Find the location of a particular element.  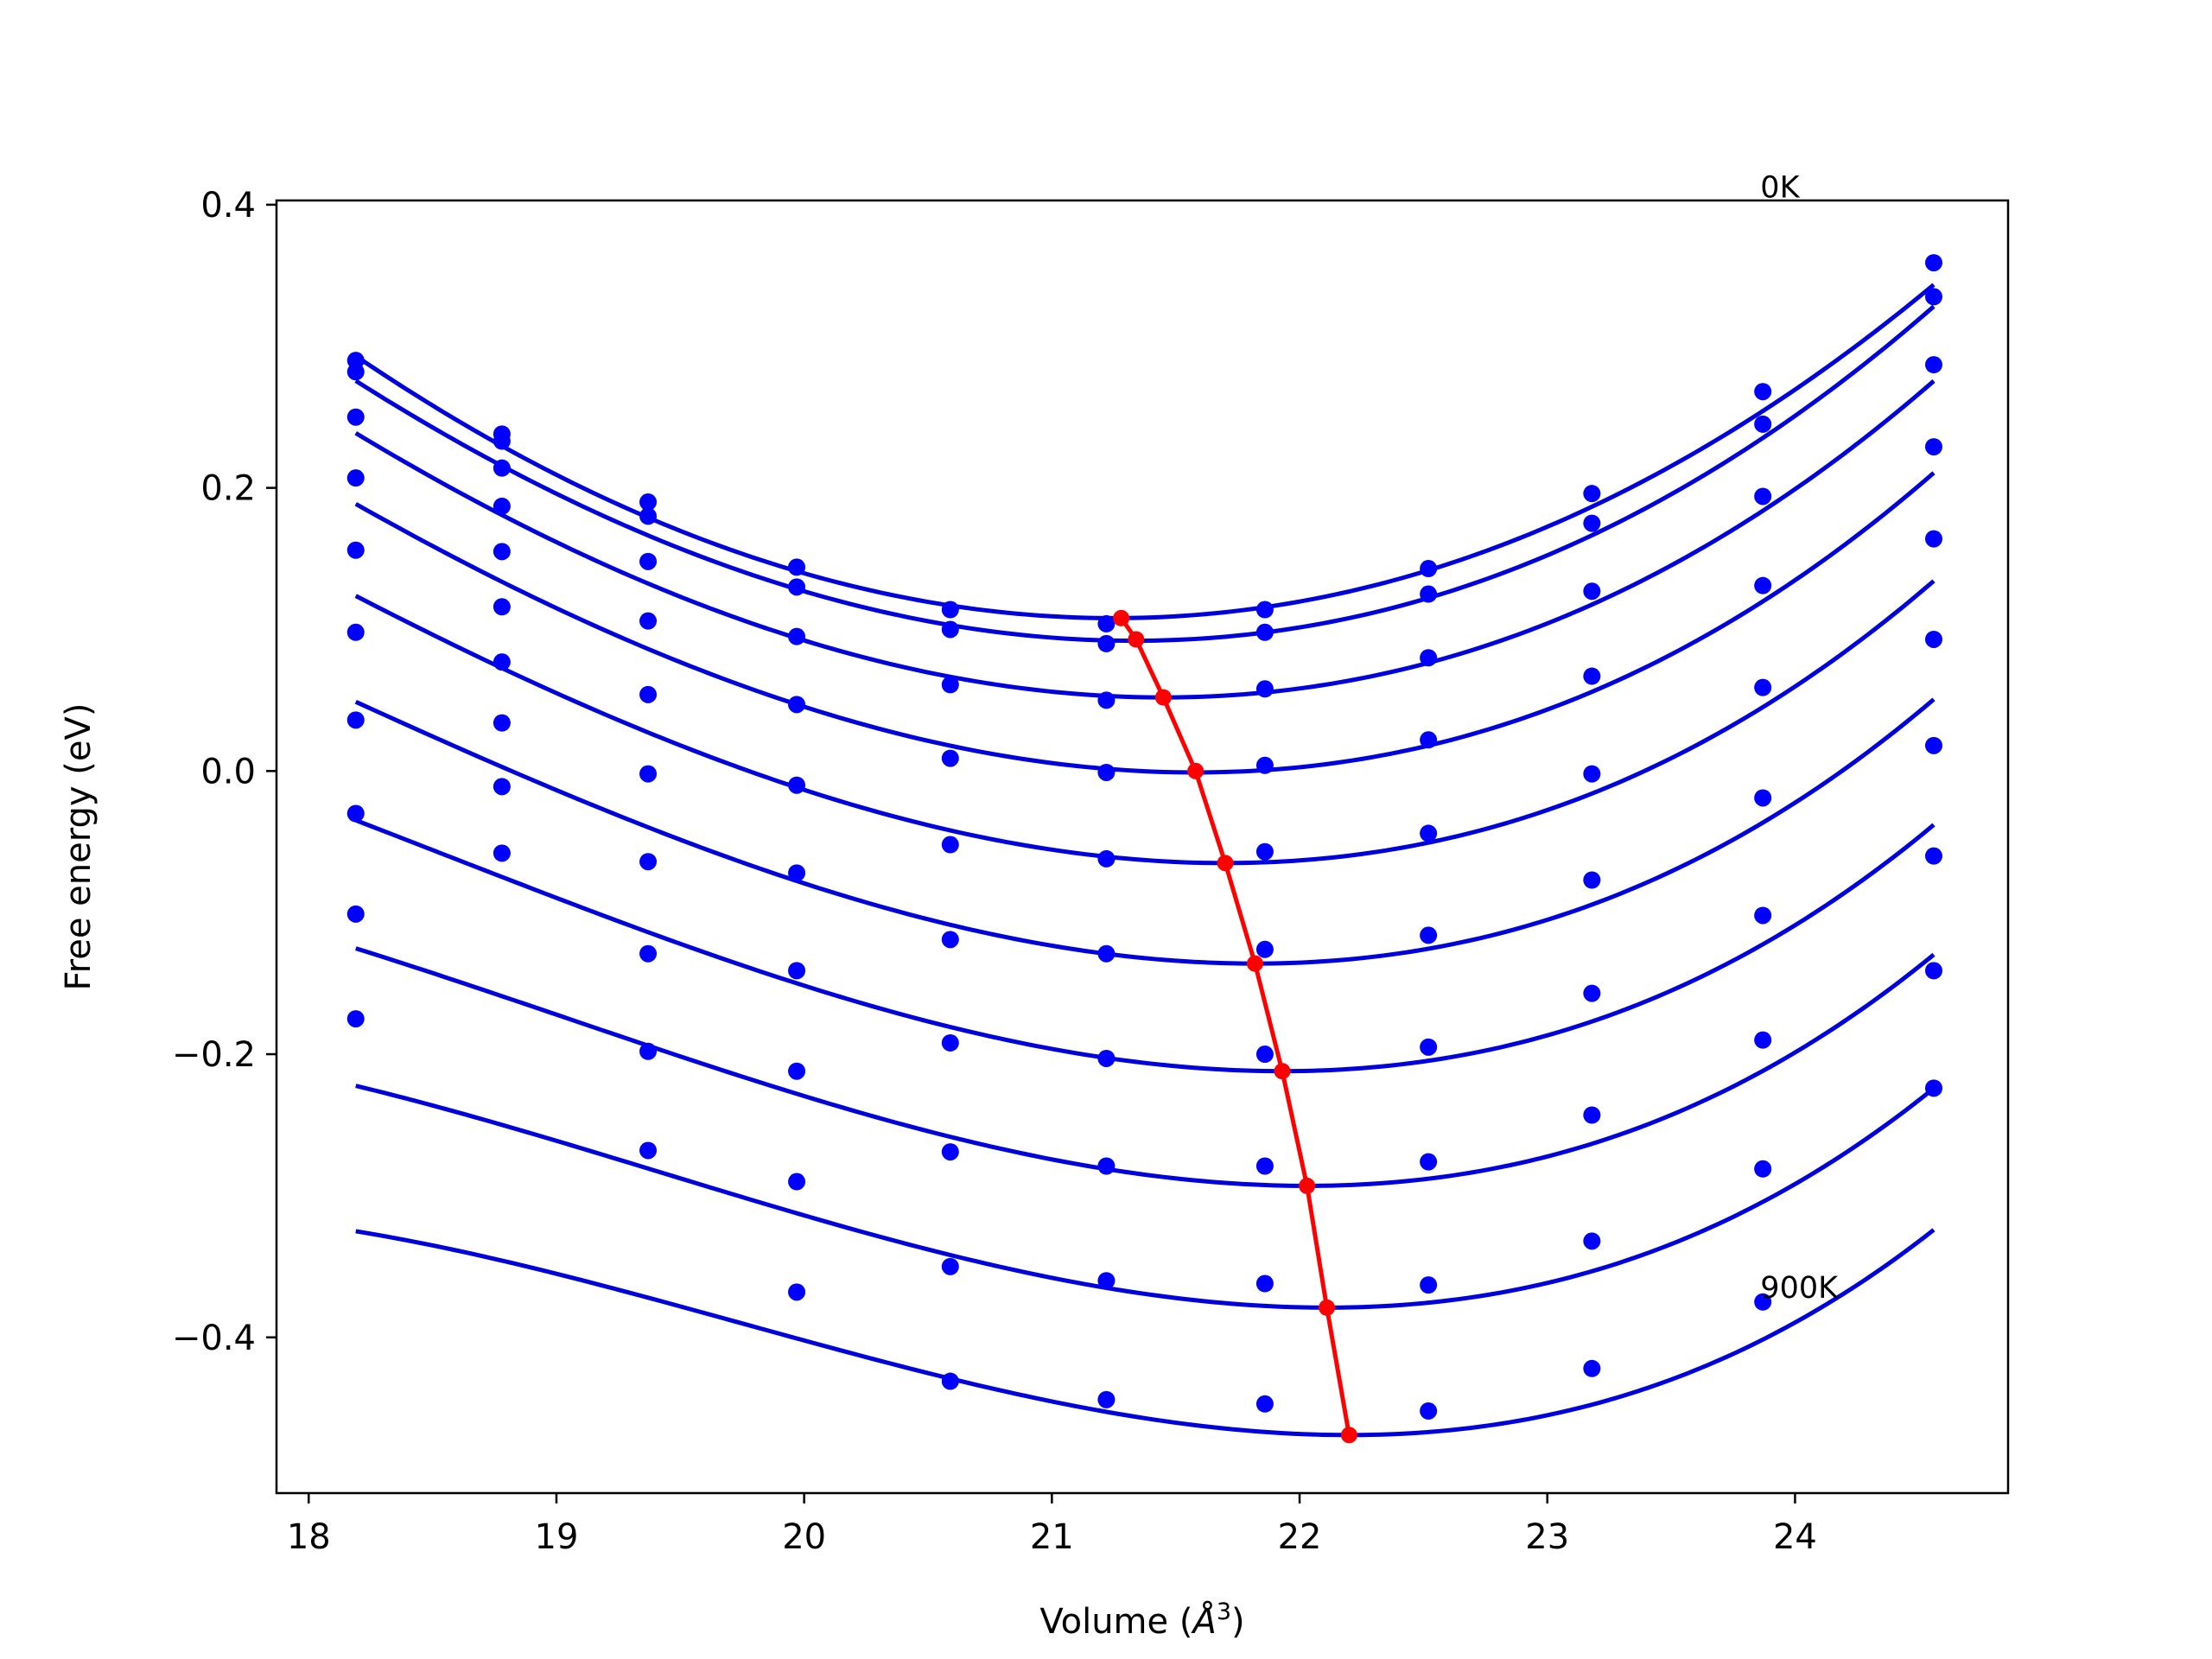

x-tick-label-6: 24 is located at coordinates (1795, 1537).